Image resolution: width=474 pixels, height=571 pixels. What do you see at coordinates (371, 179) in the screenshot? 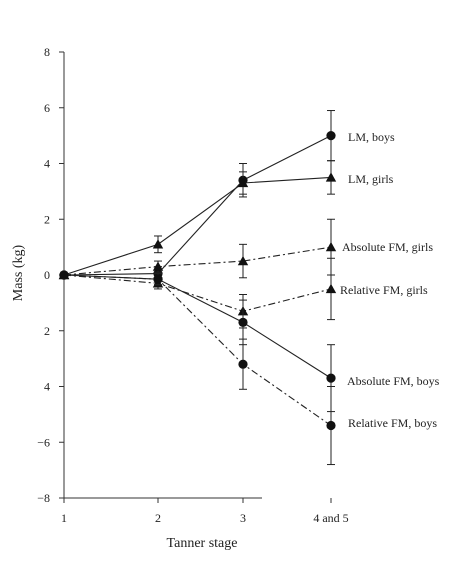
I see `label-lm-girls: LM, girls` at bounding box center [371, 179].